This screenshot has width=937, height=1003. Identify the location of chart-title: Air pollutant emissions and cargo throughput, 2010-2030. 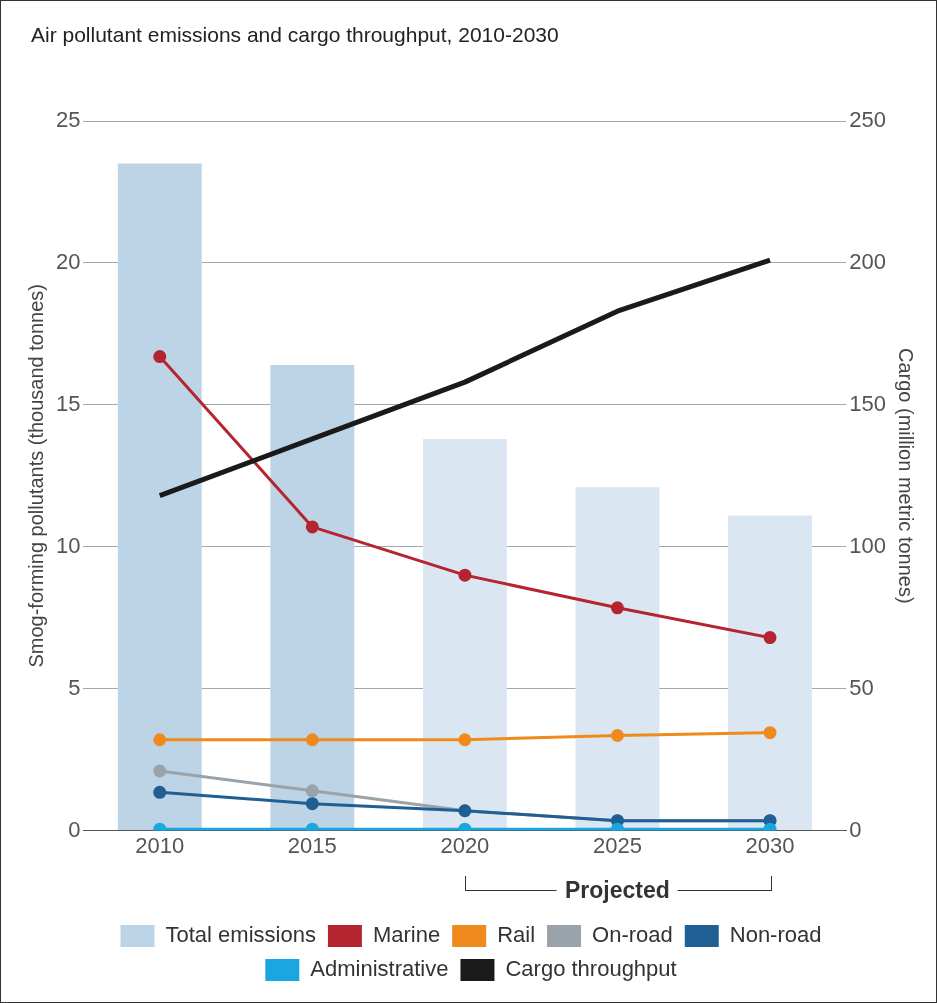
(295, 35).